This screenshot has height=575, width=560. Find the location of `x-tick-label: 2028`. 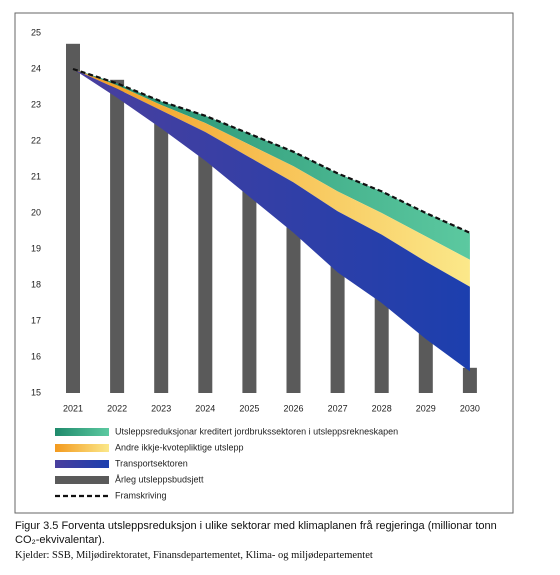

x-tick-label: 2028 is located at coordinates (382, 408).